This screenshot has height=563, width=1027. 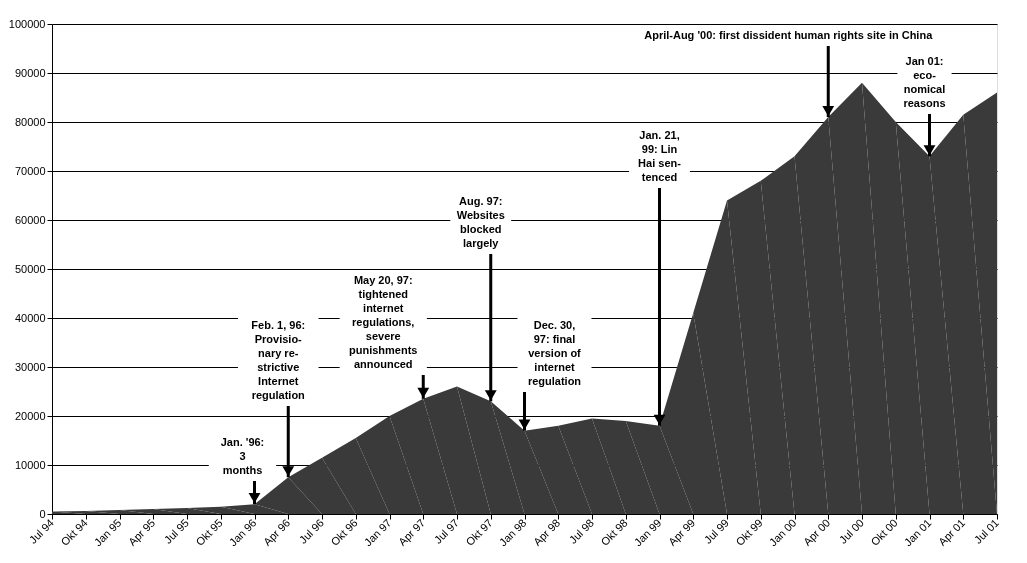 What do you see at coordinates (311, 531) in the screenshot?
I see `x-tick-label: Jul 96` at bounding box center [311, 531].